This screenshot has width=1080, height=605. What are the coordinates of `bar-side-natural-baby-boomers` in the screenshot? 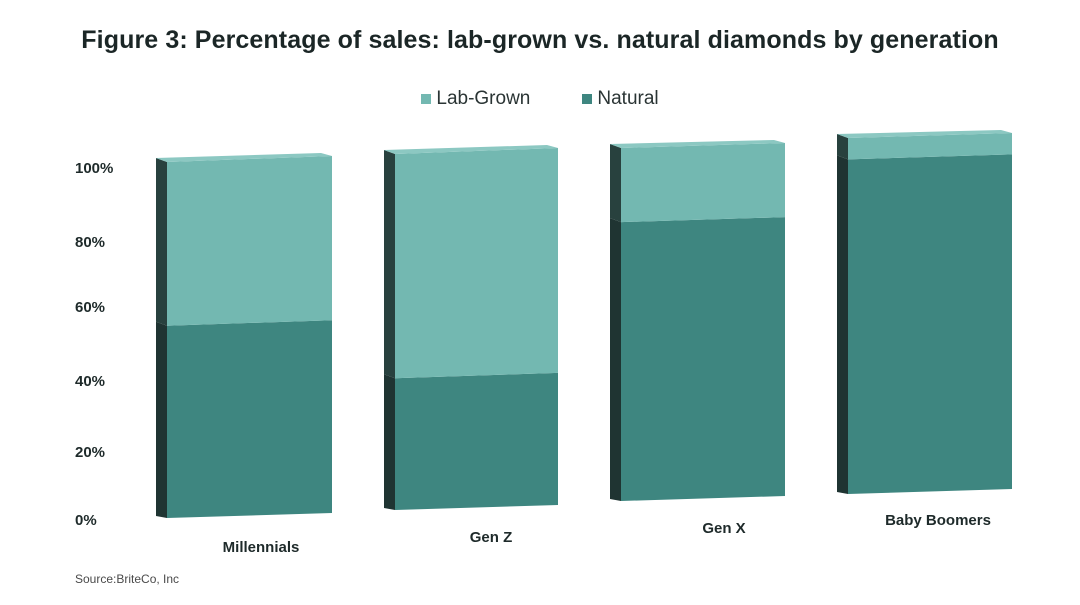 It's located at (842, 325).